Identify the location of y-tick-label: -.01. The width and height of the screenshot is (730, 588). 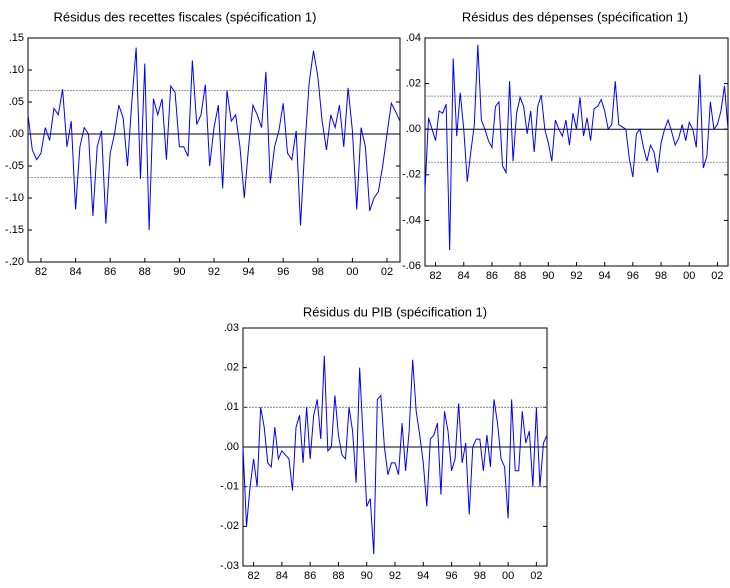
(229, 487).